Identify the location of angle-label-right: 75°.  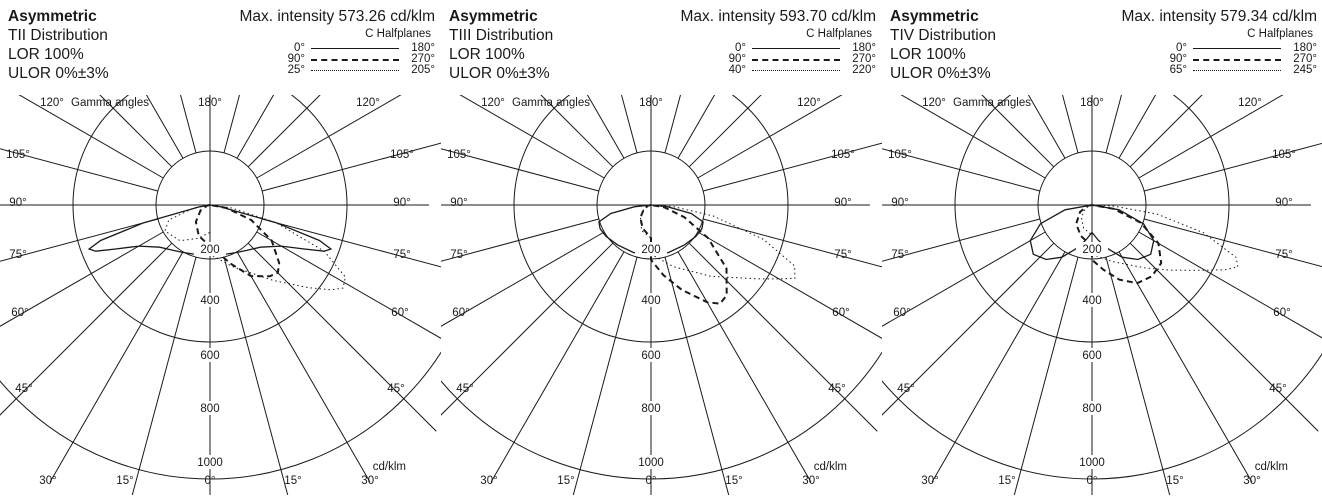
(401, 255).